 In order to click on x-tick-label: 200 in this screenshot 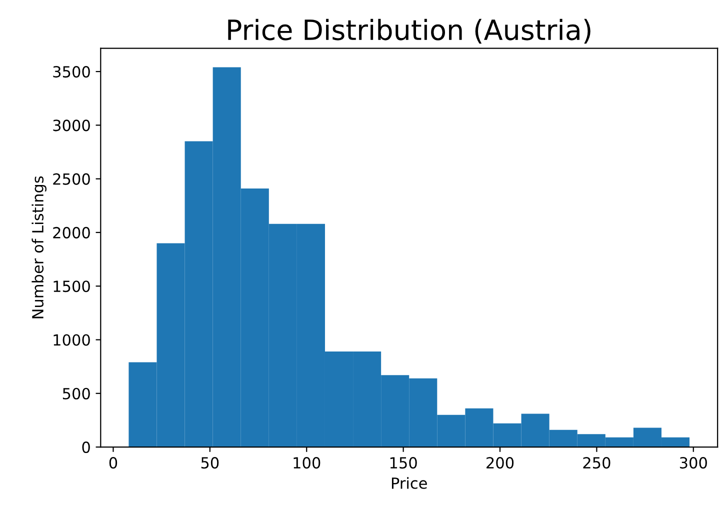, I will do `click(500, 463)`.